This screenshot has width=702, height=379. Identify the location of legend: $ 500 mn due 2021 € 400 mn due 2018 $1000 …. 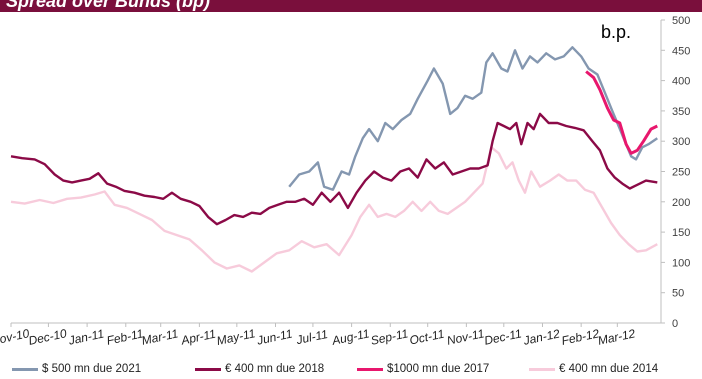
(351, 369).